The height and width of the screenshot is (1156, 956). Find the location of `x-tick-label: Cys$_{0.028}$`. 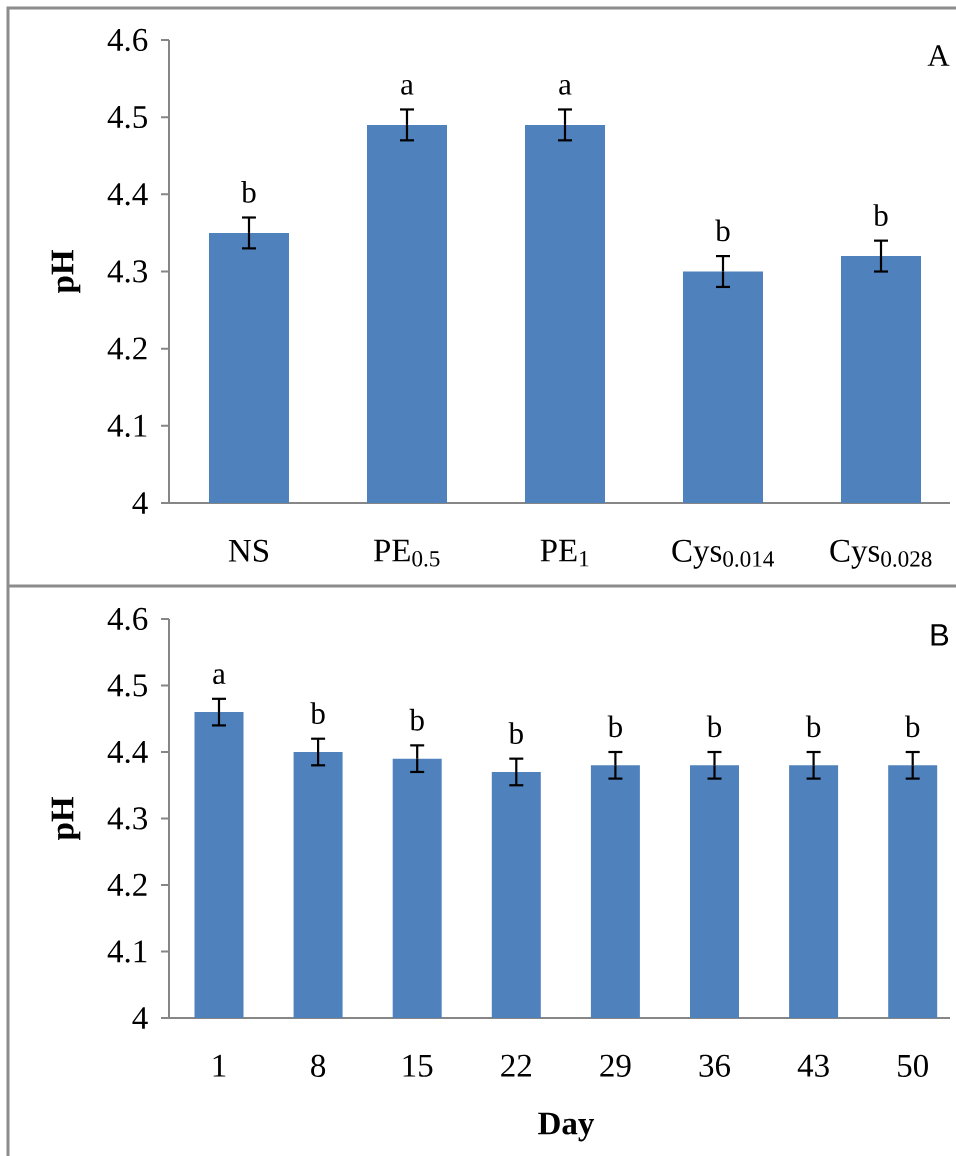

x-tick-label: Cys$_{0.028}$ is located at coordinates (881, 554).